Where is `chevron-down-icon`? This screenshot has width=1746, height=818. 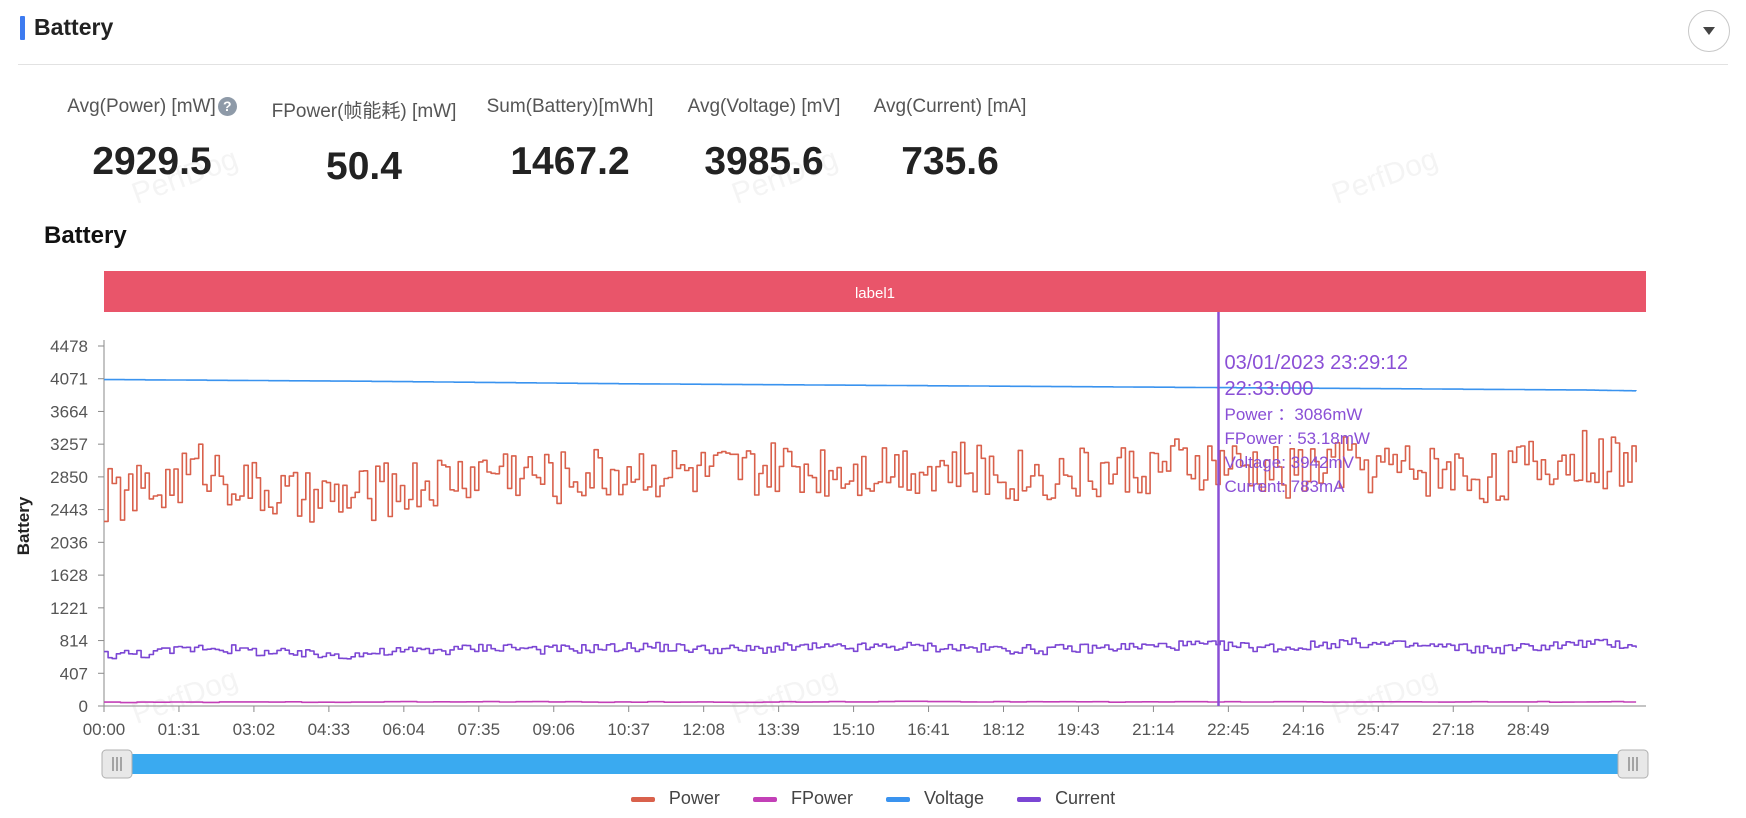
chevron-down-icon is located at coordinates (1709, 31).